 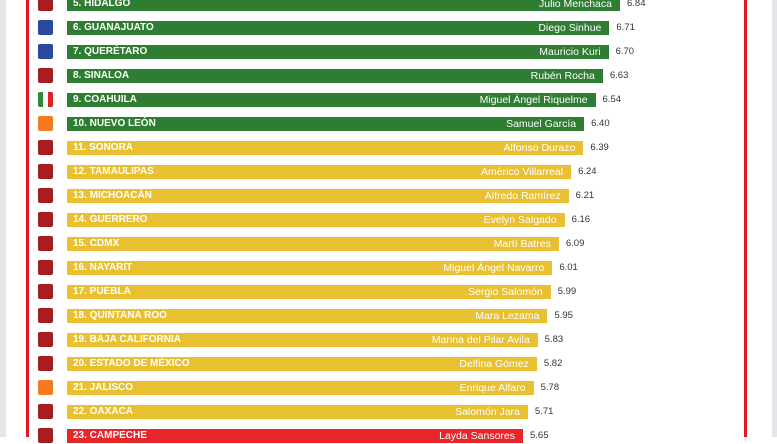 I want to click on right-margin, so click(x=774, y=218).